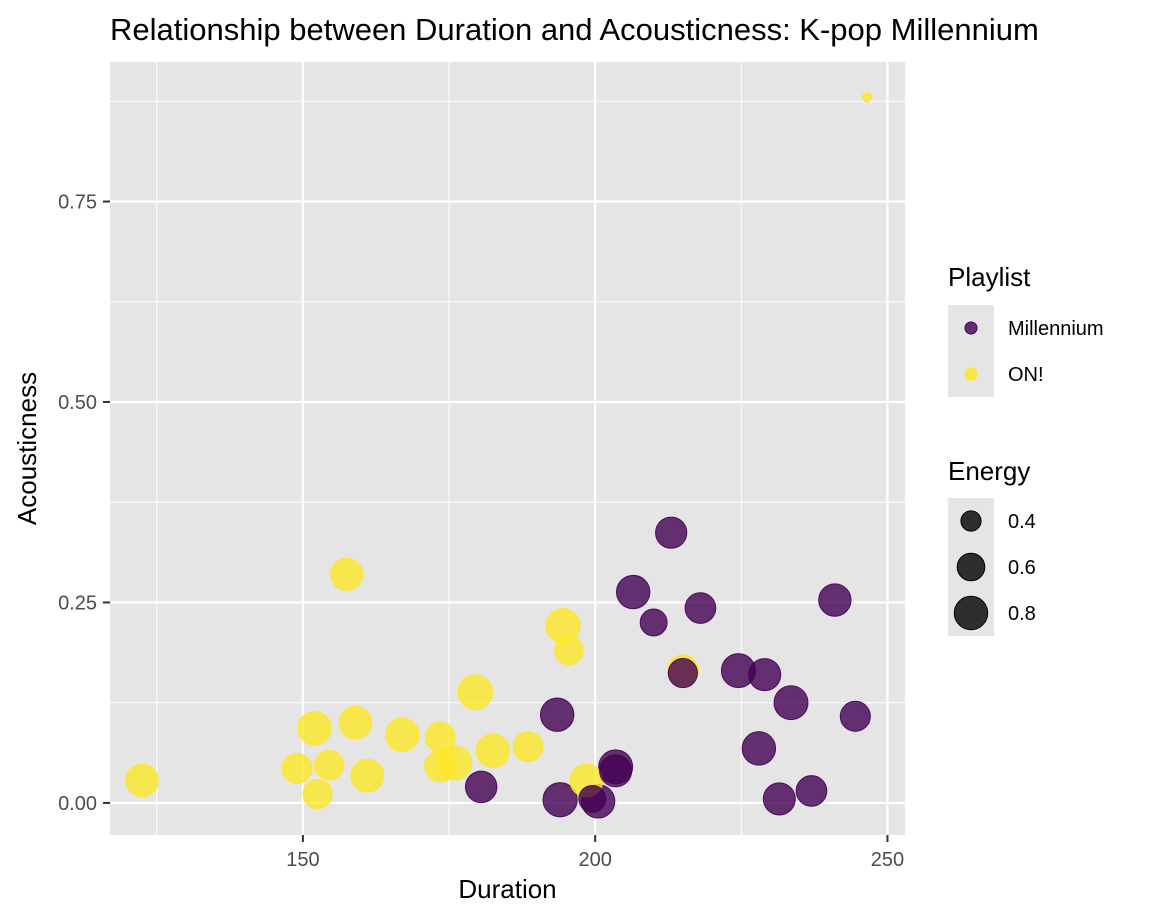 The width and height of the screenshot is (1152, 921). What do you see at coordinates (507, 889) in the screenshot?
I see `x-axis-title: Duration` at bounding box center [507, 889].